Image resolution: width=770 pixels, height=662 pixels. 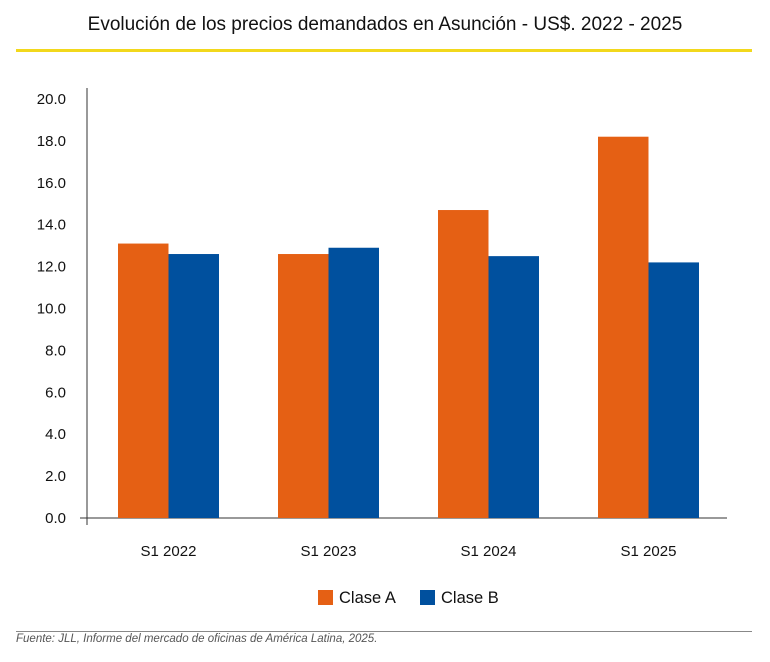 I want to click on y-tick-label: 0.0, so click(x=55, y=518).